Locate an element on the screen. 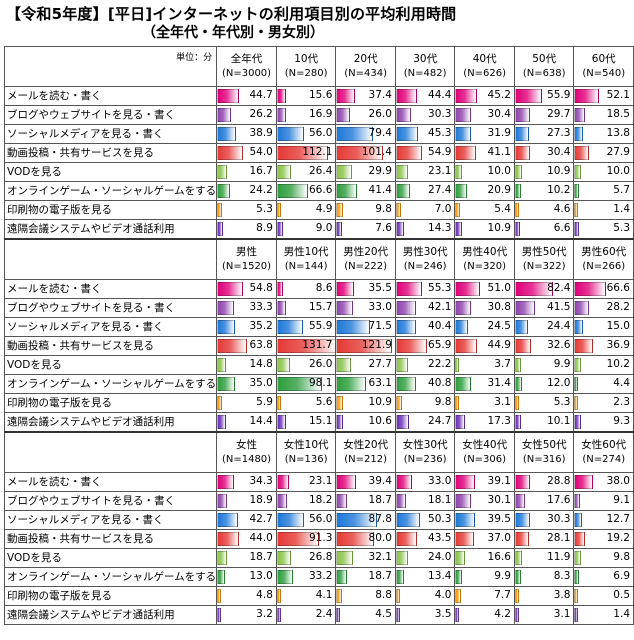 The height and width of the screenshot is (640, 634). value-number: 12.7 is located at coordinates (618, 519).